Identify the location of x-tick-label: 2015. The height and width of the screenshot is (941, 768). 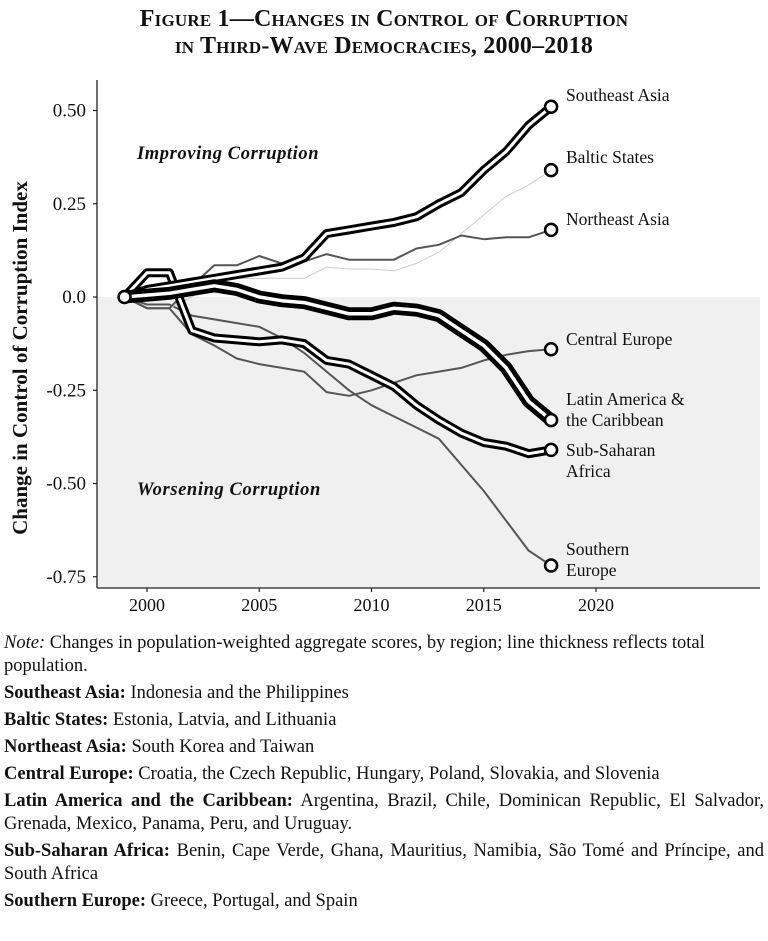
(484, 605).